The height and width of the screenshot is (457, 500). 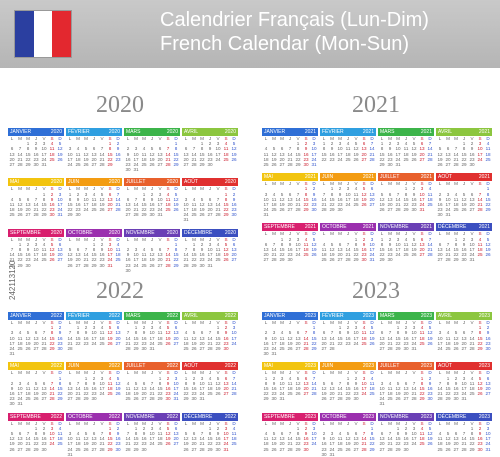 I want to click on day-cell: 25, so click(x=324, y=260).